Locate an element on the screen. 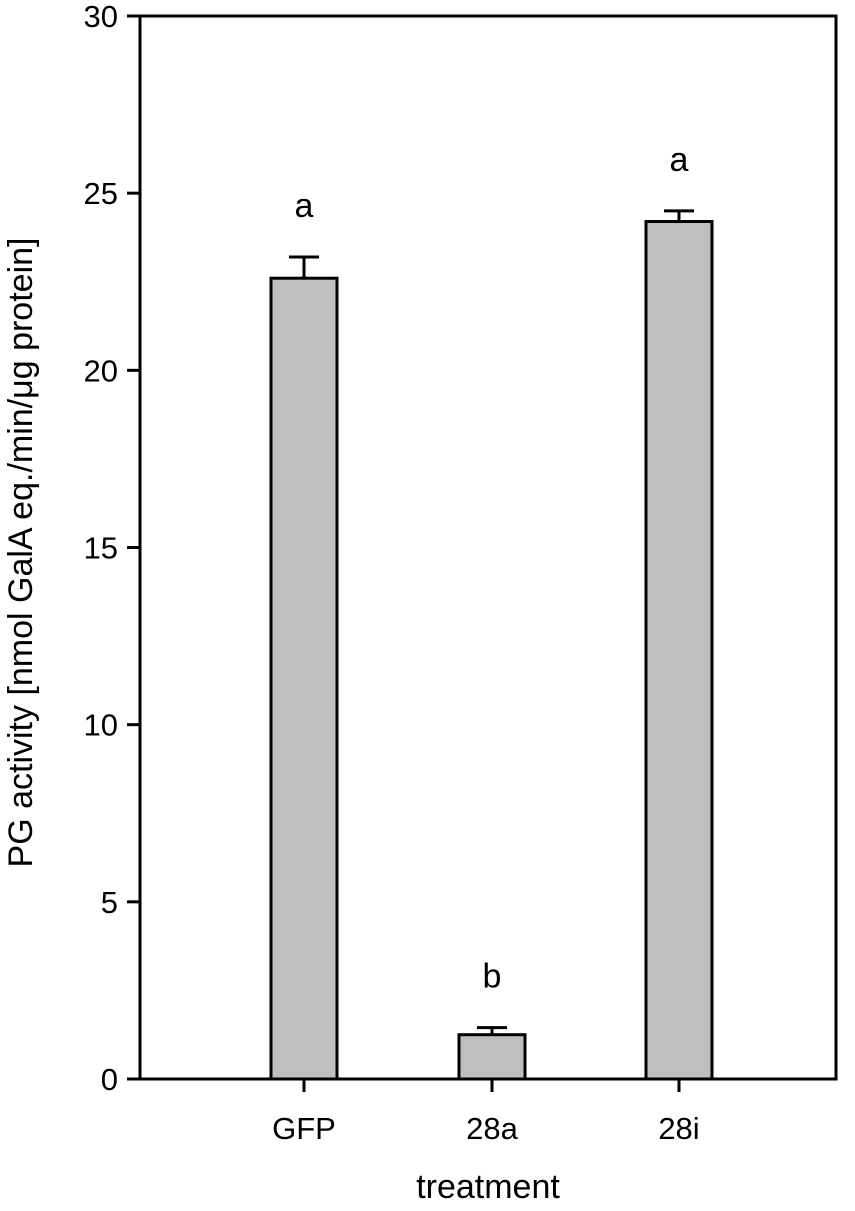 The width and height of the screenshot is (855, 1211). y-tick-label: 20 is located at coordinates (101, 370).